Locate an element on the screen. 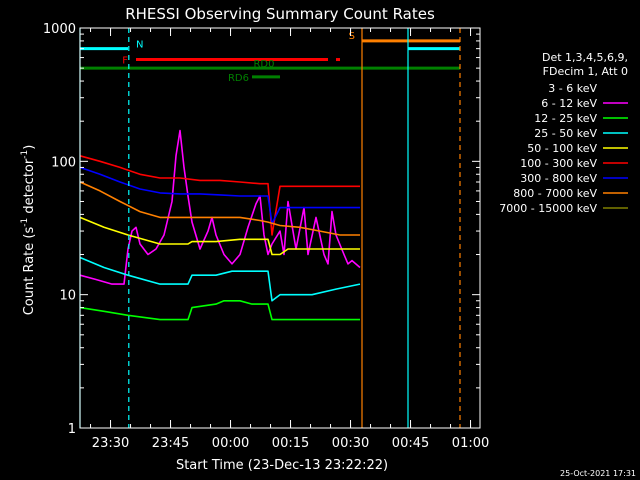  x-tick-label: 23:45 is located at coordinates (170, 443).